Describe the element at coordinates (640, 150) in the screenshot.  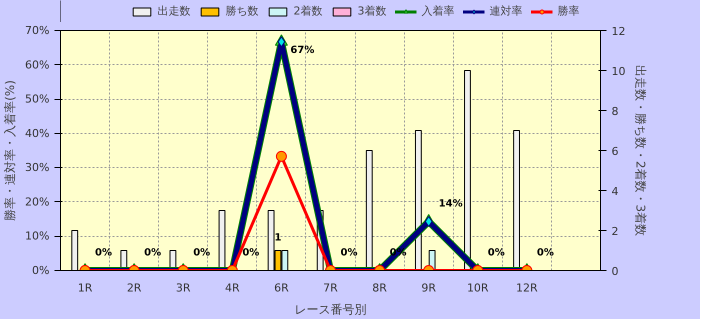
I see `y2-axis-title: 出走数・勝ち数・2着数・3着数` at that location.